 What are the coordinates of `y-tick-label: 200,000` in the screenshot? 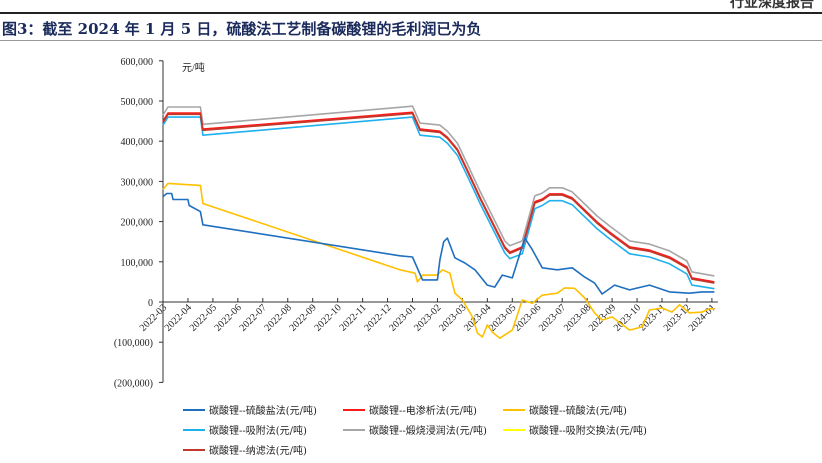 It's located at (137, 223).